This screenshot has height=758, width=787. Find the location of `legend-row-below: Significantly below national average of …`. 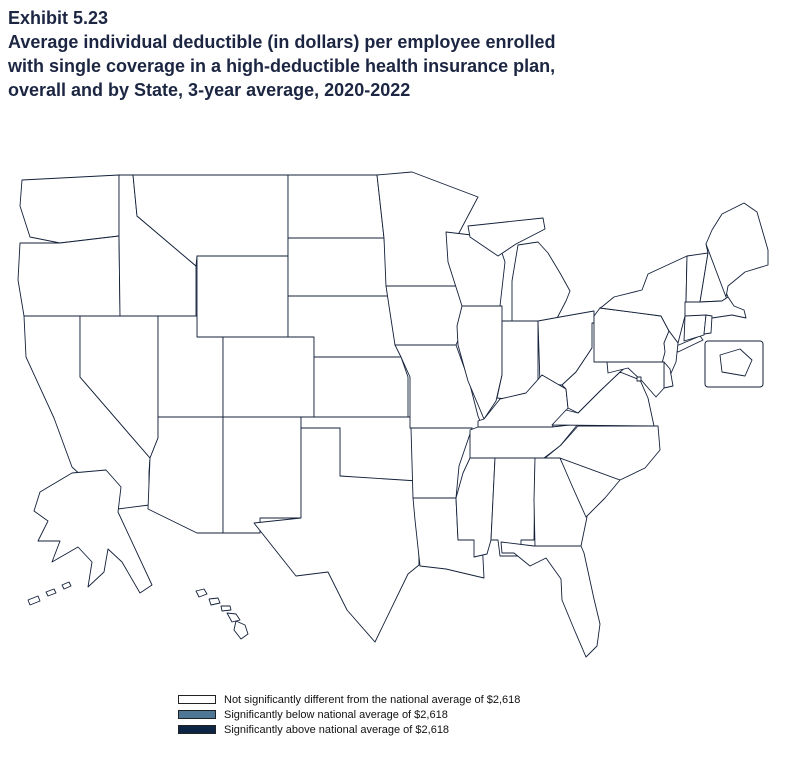

legend-row-below: Significantly below national average of … is located at coordinates (349, 714).